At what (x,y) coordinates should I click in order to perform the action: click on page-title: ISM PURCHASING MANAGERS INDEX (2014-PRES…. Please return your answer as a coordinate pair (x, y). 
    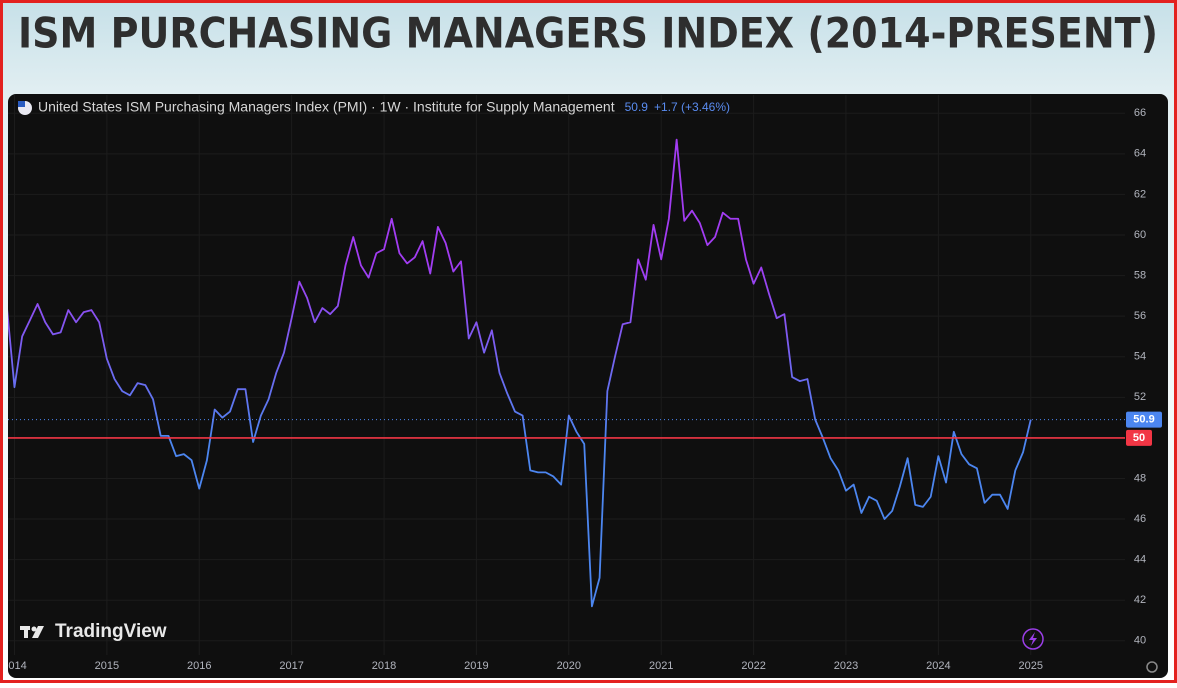
    Looking at the image, I should click on (588, 33).